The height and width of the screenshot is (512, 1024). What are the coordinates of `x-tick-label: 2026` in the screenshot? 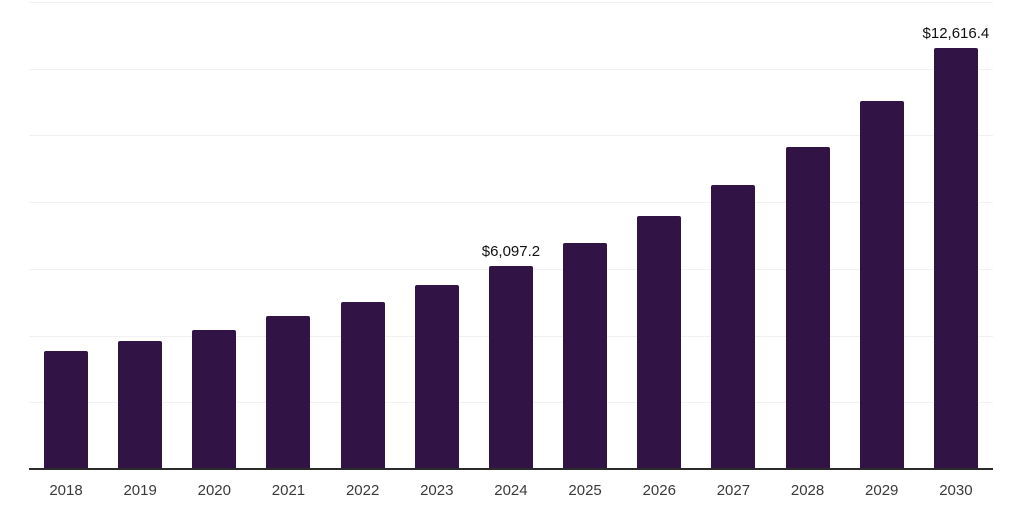 It's located at (659, 490).